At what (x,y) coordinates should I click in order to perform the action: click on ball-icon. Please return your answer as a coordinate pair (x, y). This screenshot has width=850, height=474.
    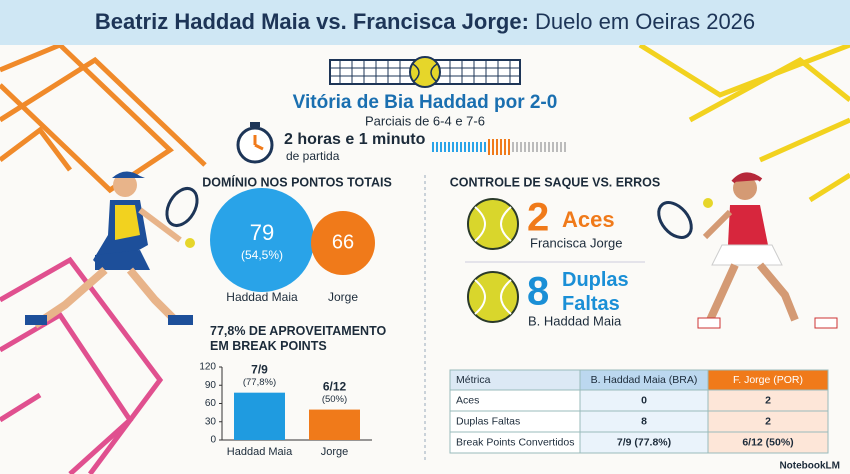
    Looking at the image, I should click on (493, 260).